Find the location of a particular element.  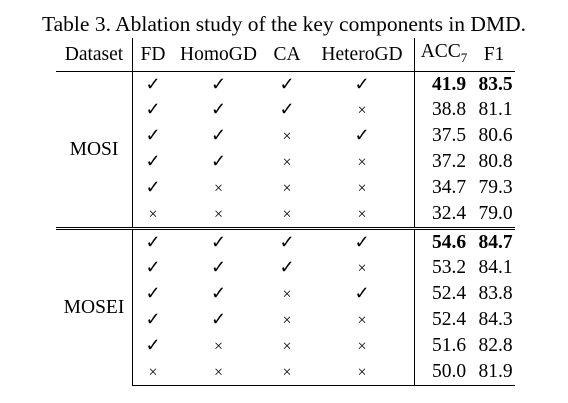

cell-acc: 34.7 is located at coordinates (444, 188).